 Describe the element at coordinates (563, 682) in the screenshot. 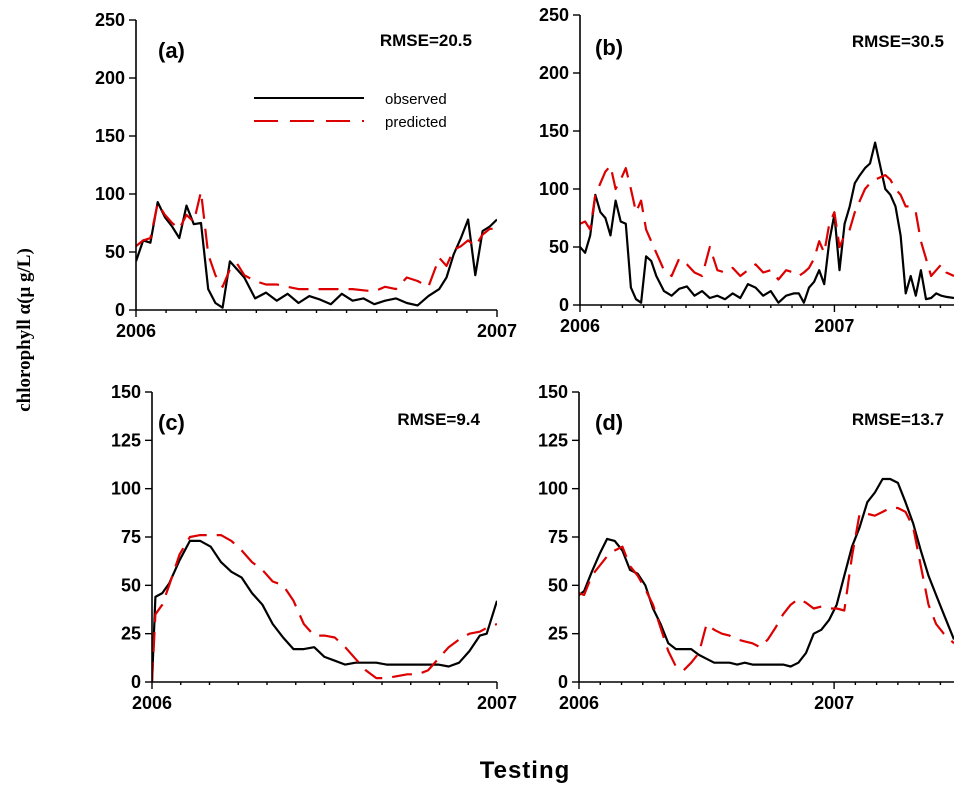

I see `y-tick-label-d: 0` at that location.